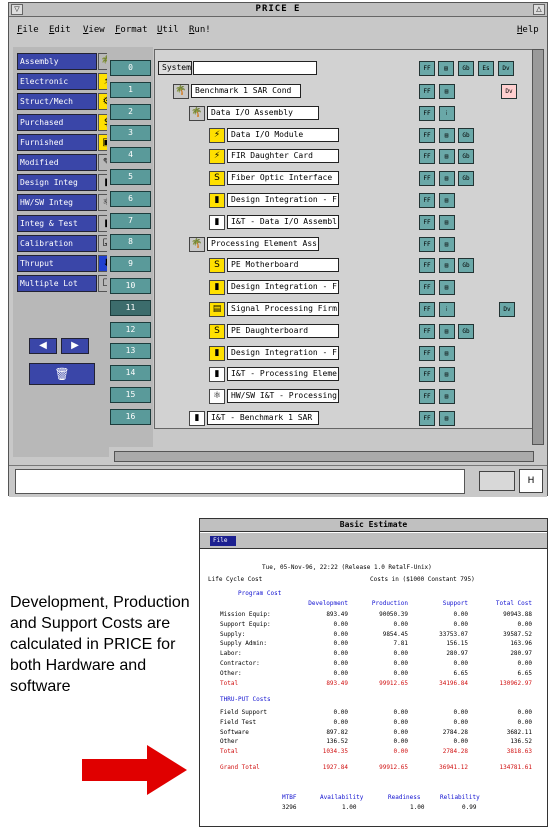 Image resolution: width=550 pixels, height=830 pixels. I want to click on menu-view: View, so click(94, 30).